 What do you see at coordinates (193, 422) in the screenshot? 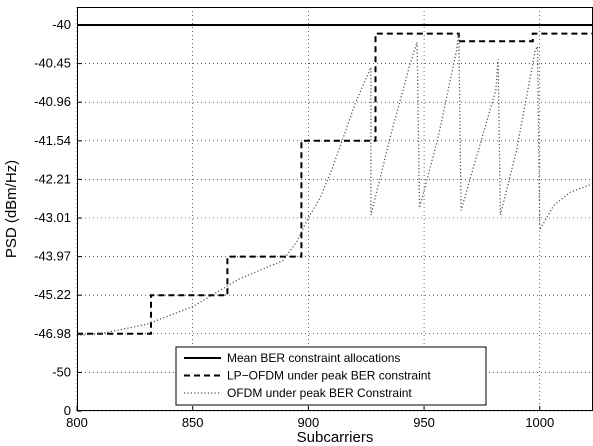
I see `x-tick-label: 850` at bounding box center [193, 422].